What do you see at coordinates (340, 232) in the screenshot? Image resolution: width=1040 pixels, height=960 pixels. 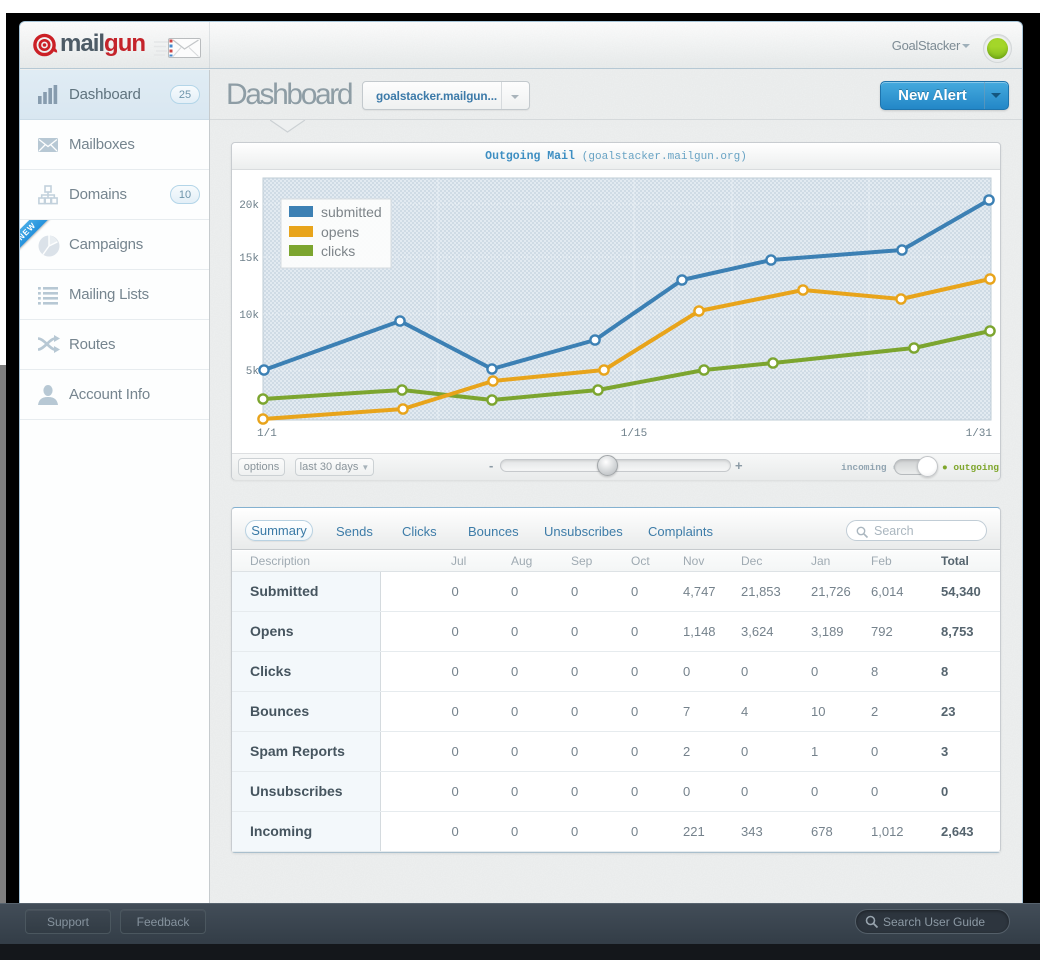 I see `svg-text: opens` at bounding box center [340, 232].